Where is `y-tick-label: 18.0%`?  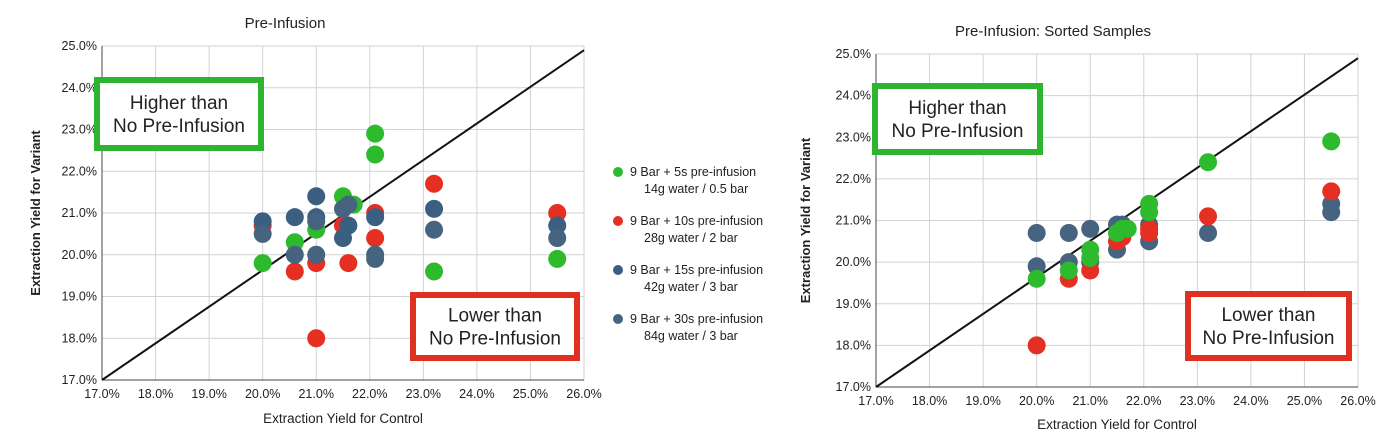
y-tick-label: 18.0% is located at coordinates (79, 338).